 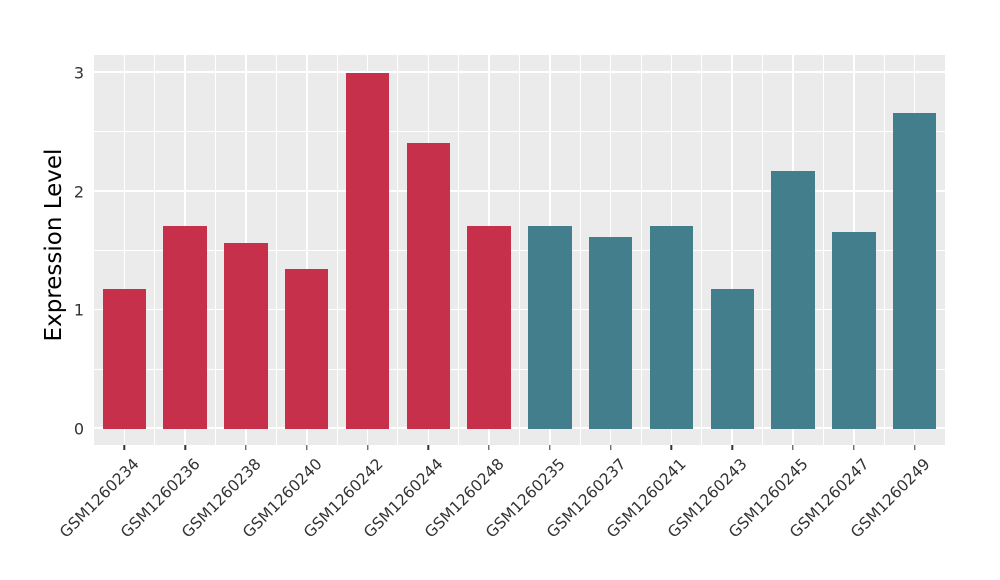 What do you see at coordinates (78, 429) in the screenshot?
I see `y-axis-tick-label: 0` at bounding box center [78, 429].